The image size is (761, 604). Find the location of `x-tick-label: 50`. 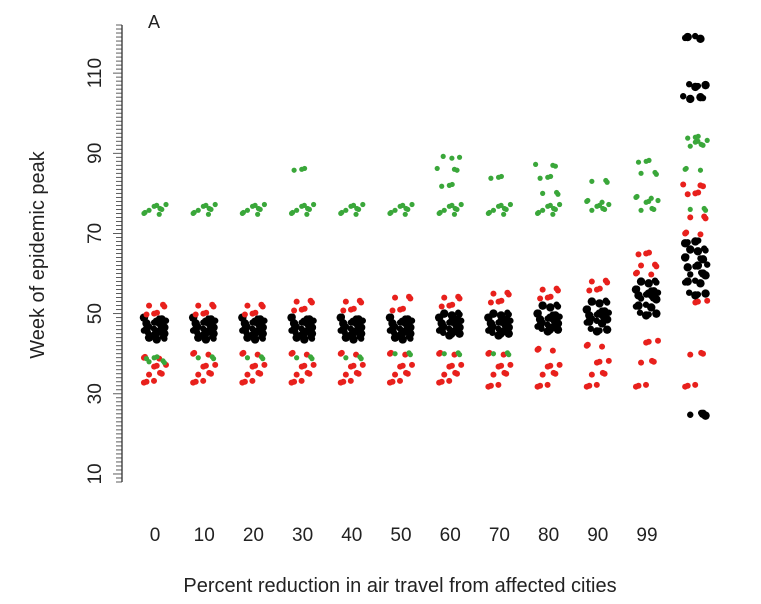

x-tick-label: 50 is located at coordinates (400, 535).